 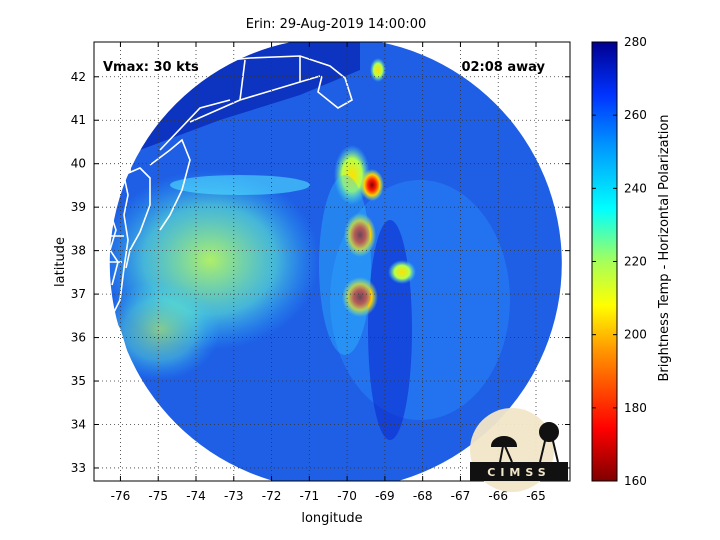 I want to click on coastline-longisland, so click(x=255, y=99).